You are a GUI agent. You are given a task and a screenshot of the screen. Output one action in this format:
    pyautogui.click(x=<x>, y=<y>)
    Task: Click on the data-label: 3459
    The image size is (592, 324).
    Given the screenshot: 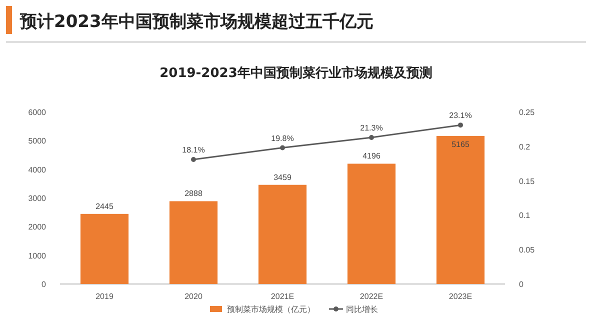 What is the action you would take?
    pyautogui.click(x=283, y=177)
    